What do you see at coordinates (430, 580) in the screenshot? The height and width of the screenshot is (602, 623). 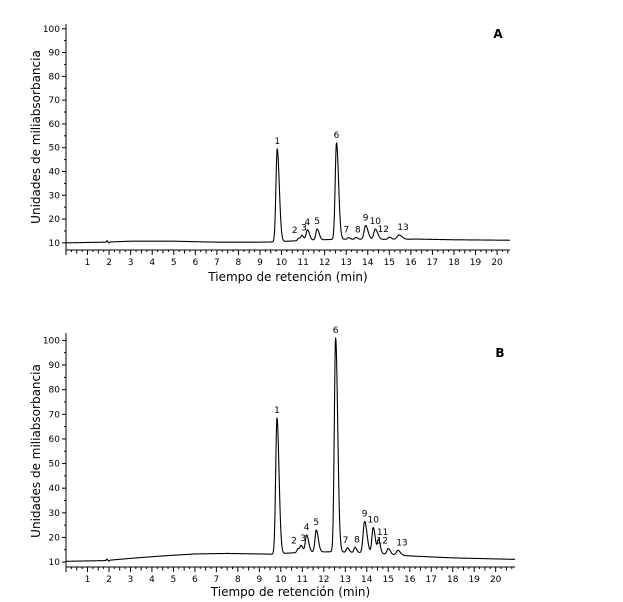 I see `panel-b-x-tick-label: 17` at bounding box center [430, 580].